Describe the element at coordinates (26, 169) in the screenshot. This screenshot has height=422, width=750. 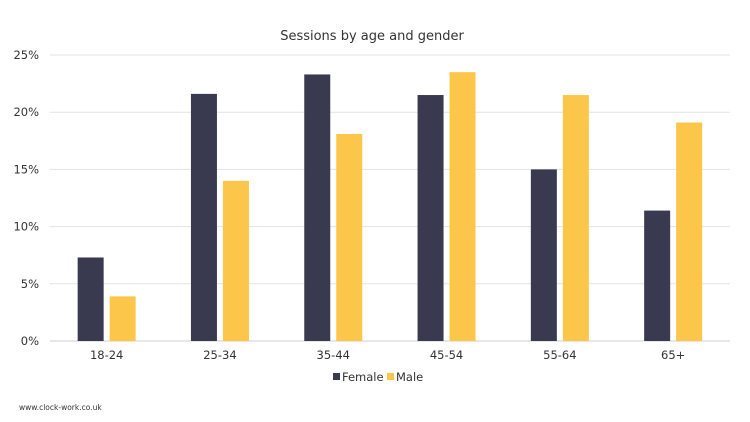
I see `y-tick-label: 15%` at that location.